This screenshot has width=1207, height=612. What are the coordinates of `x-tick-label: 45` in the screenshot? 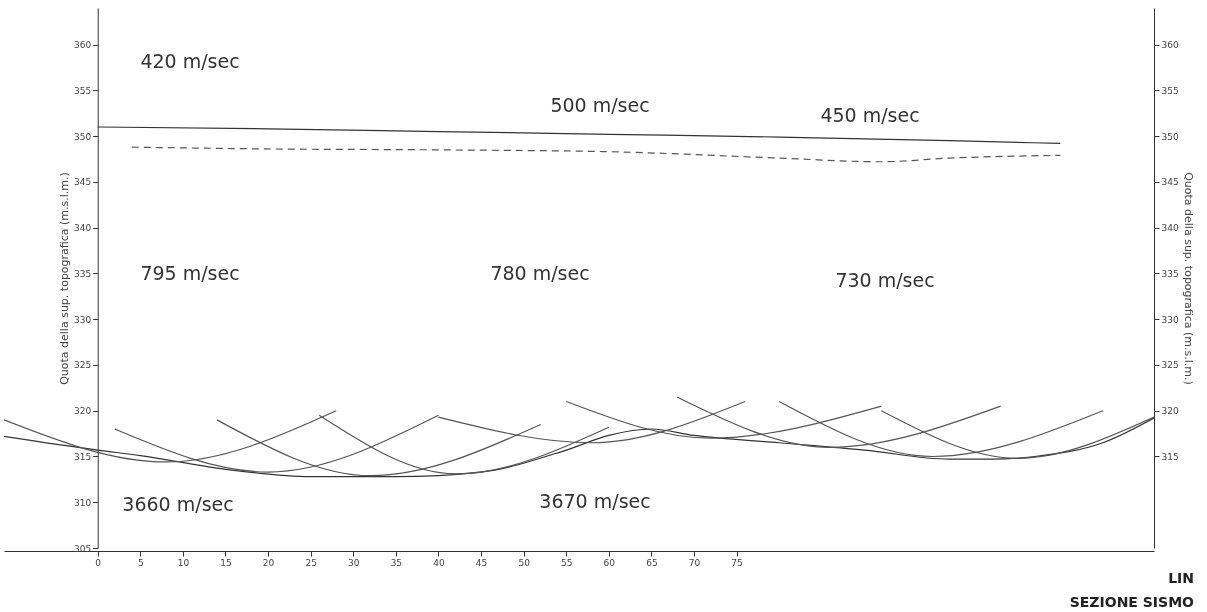 It's located at (481, 562).